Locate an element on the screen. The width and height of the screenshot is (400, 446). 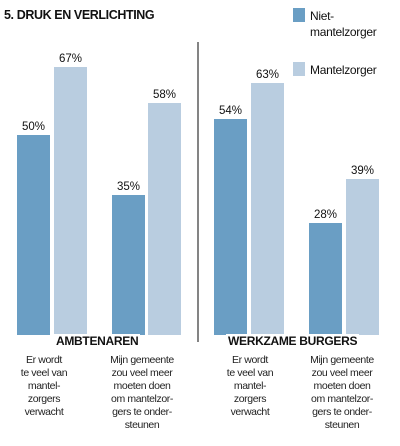
data-label-ambtenaren-niet-mantelzorger-2: 35% is located at coordinates (128, 187).